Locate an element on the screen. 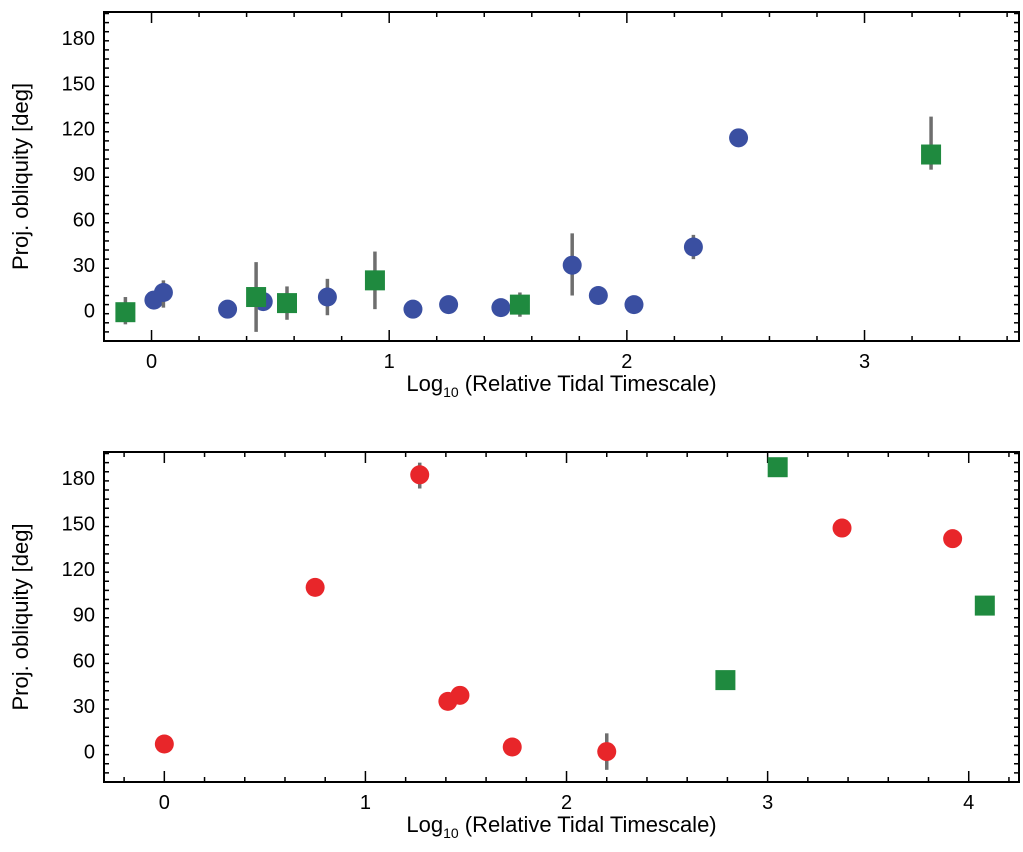 This screenshot has height=852, width=1023. x-tick-label: 4 is located at coordinates (968, 803).